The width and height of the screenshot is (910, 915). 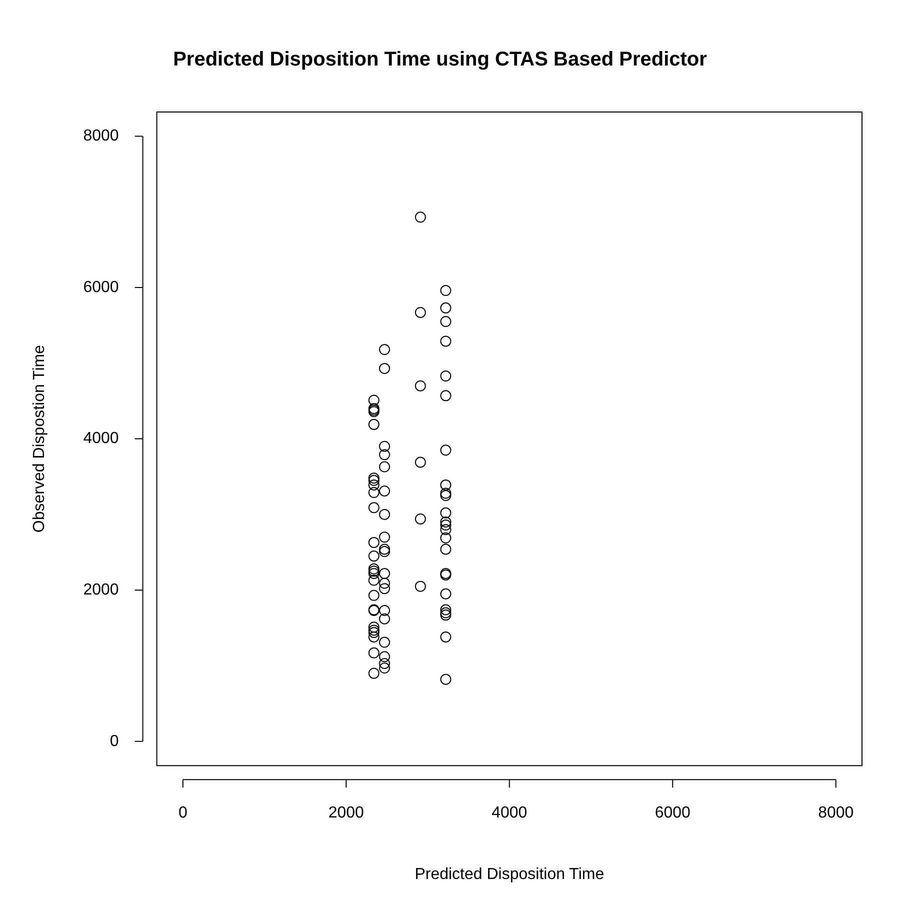 What do you see at coordinates (114, 741) in the screenshot?
I see `y-tick-label: 0` at bounding box center [114, 741].